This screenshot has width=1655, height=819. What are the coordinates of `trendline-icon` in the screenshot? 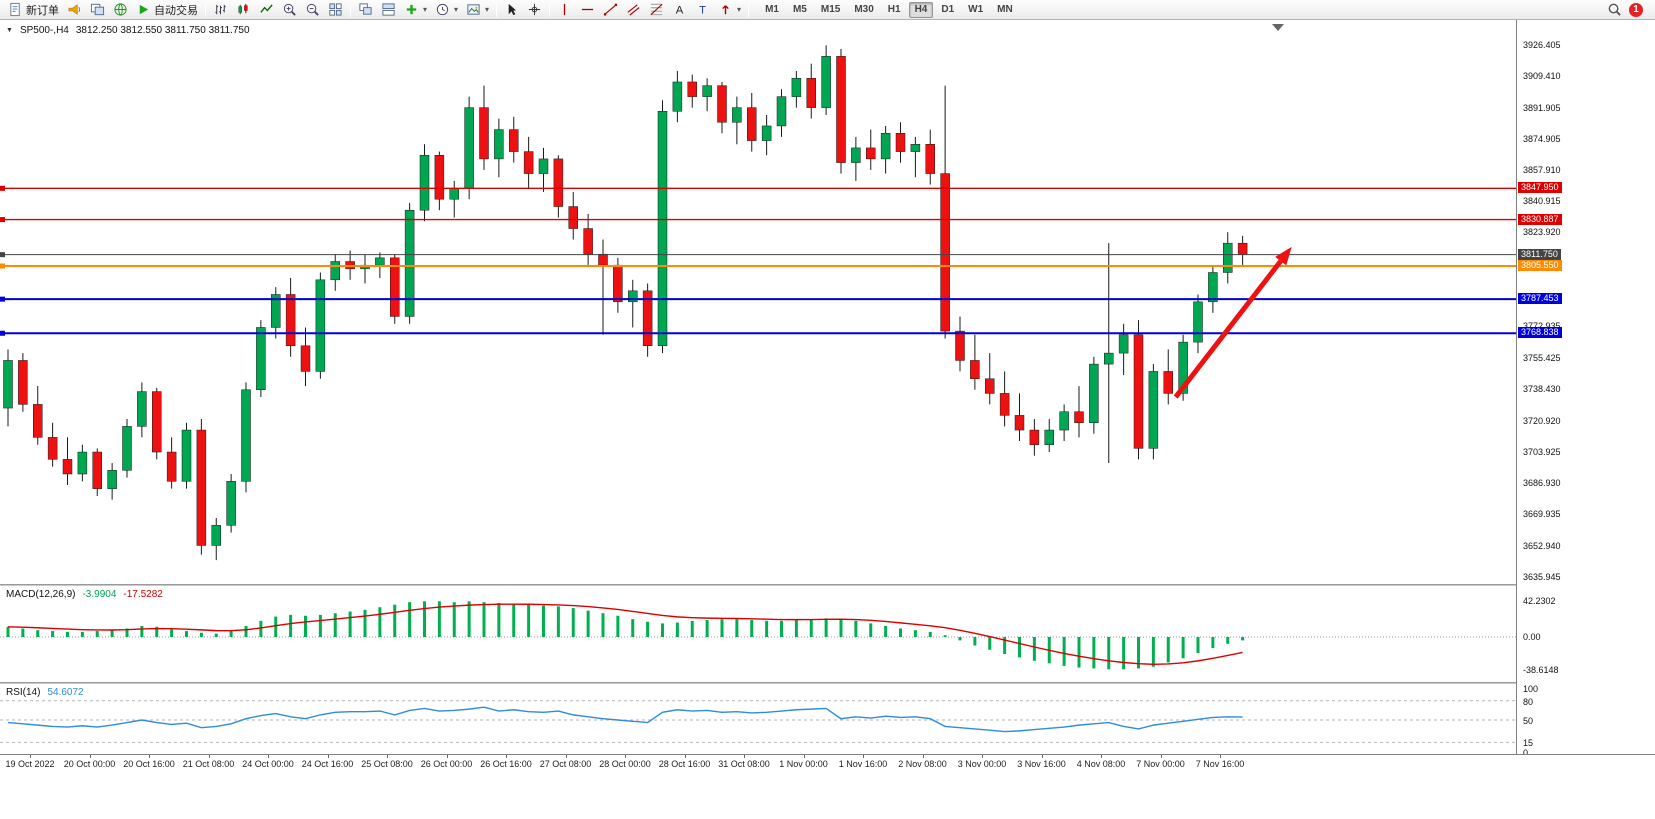 It's located at (610, 9).